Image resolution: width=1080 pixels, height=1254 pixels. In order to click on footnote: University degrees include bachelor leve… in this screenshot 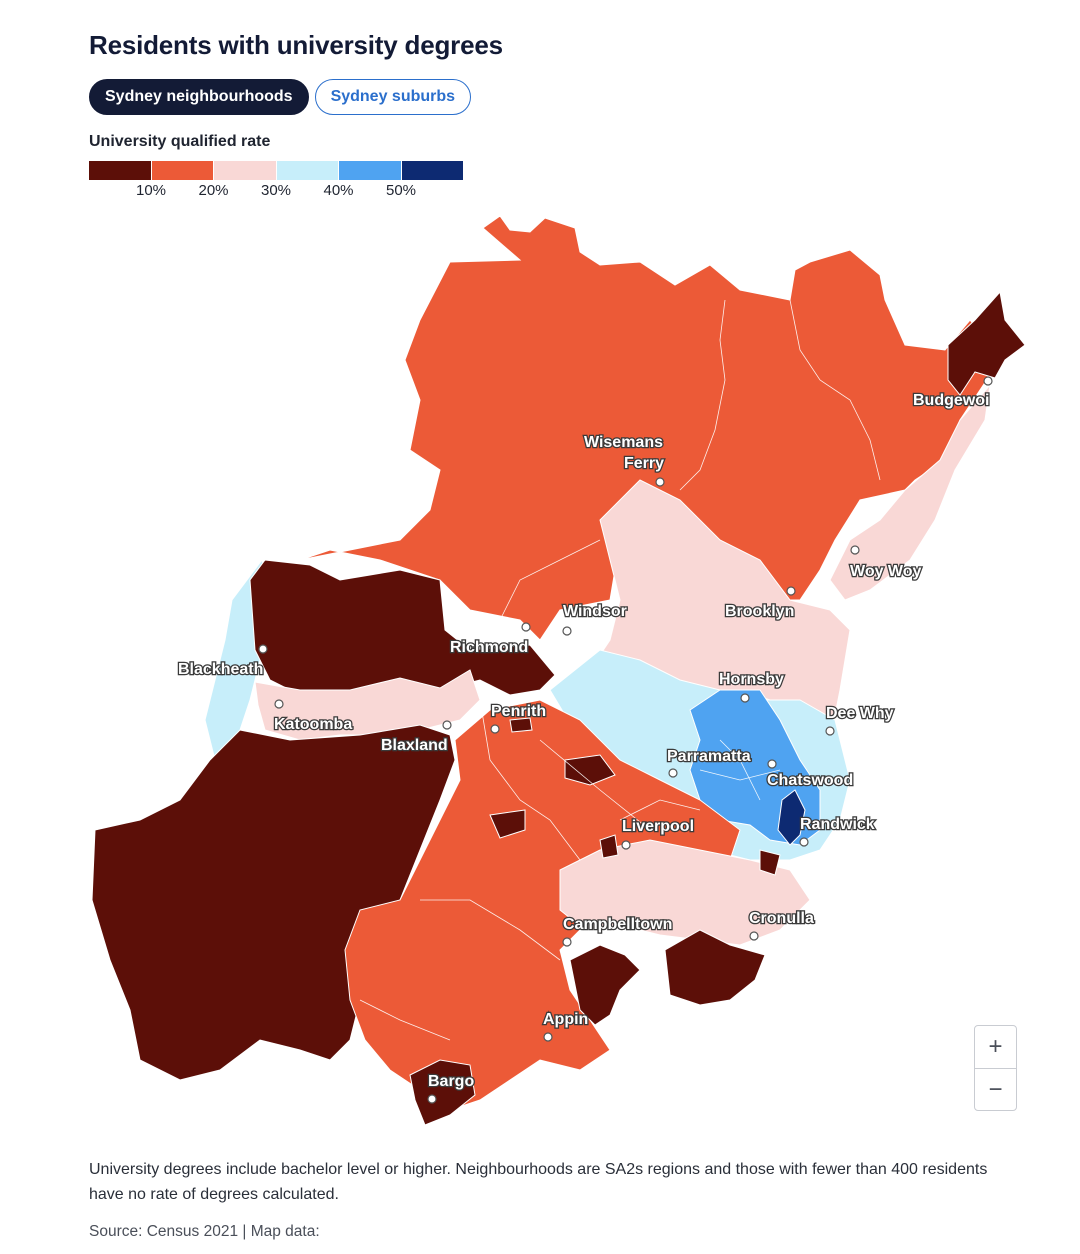, I will do `click(538, 1182)`.